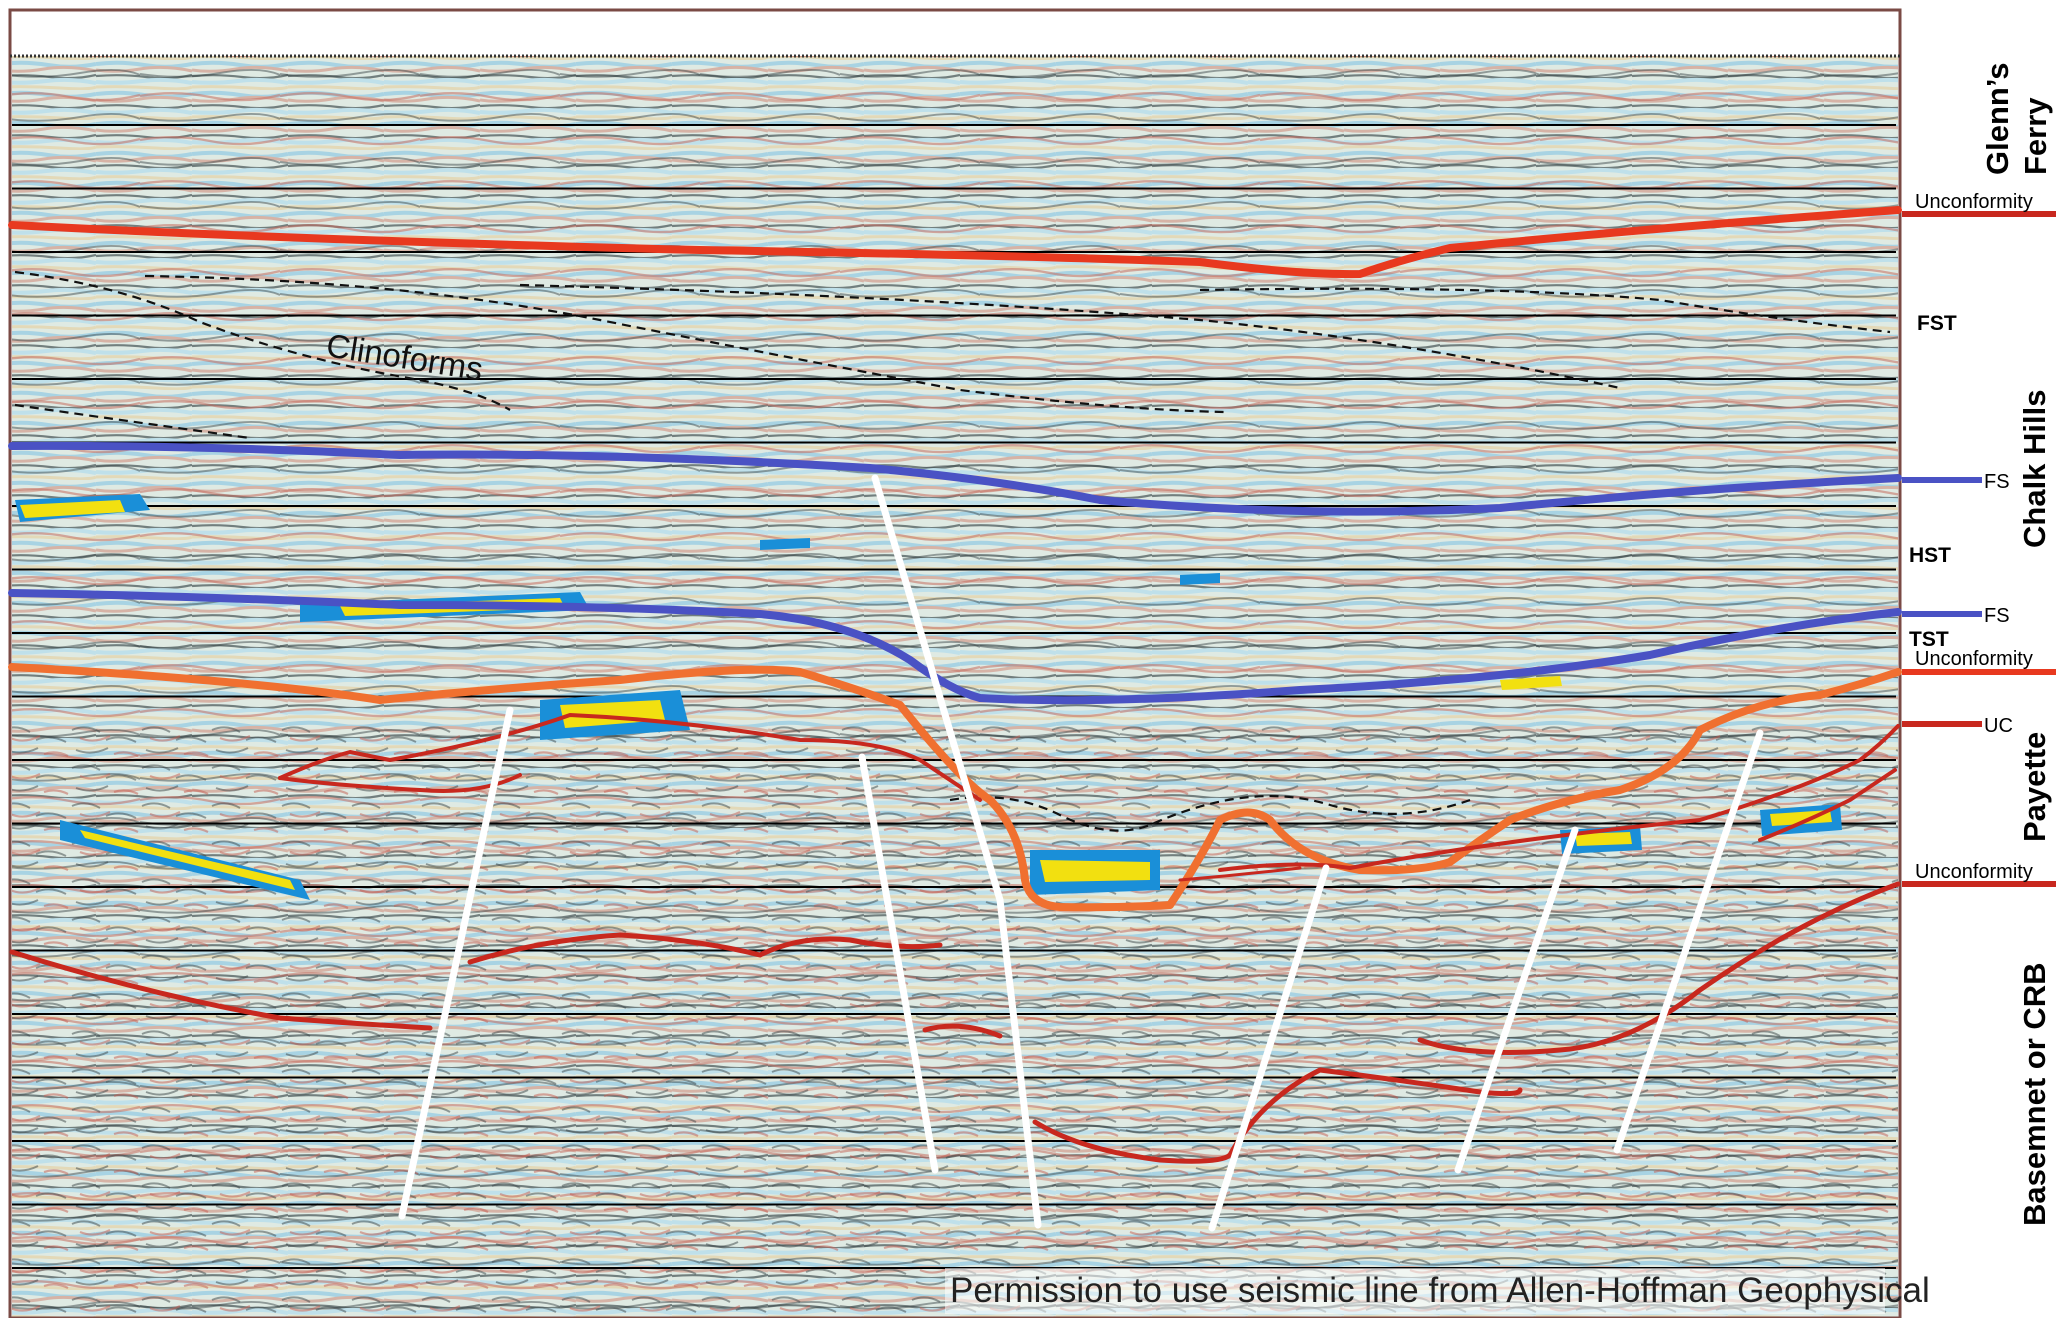  I want to click on chalk-hills-label: Chalk Hills, so click(2034, 469).